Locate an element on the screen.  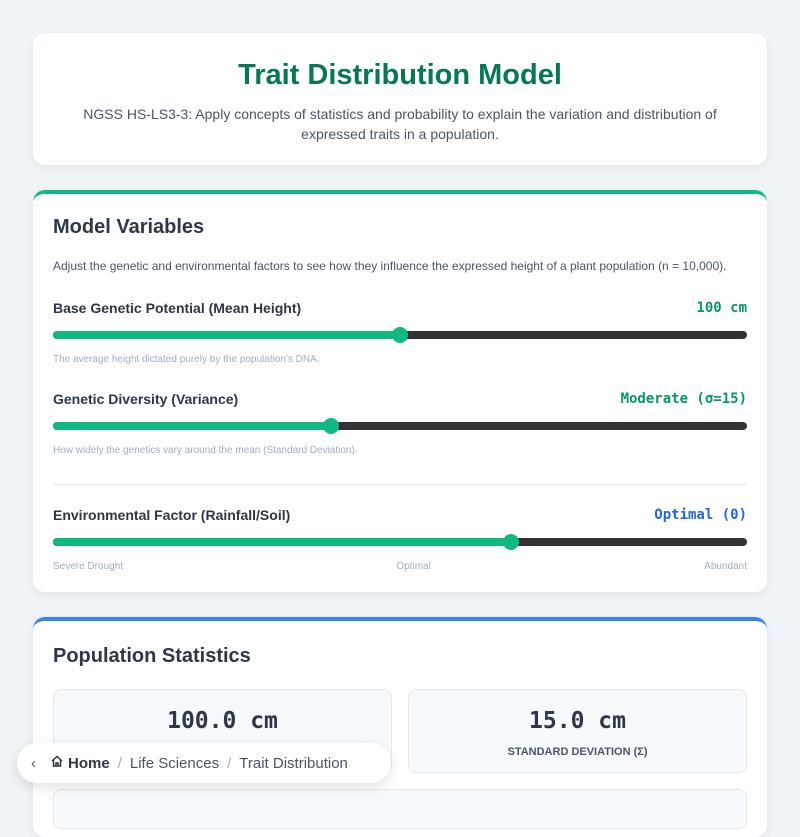
breadcrumb-current: Trait Distribution is located at coordinates (293, 763).